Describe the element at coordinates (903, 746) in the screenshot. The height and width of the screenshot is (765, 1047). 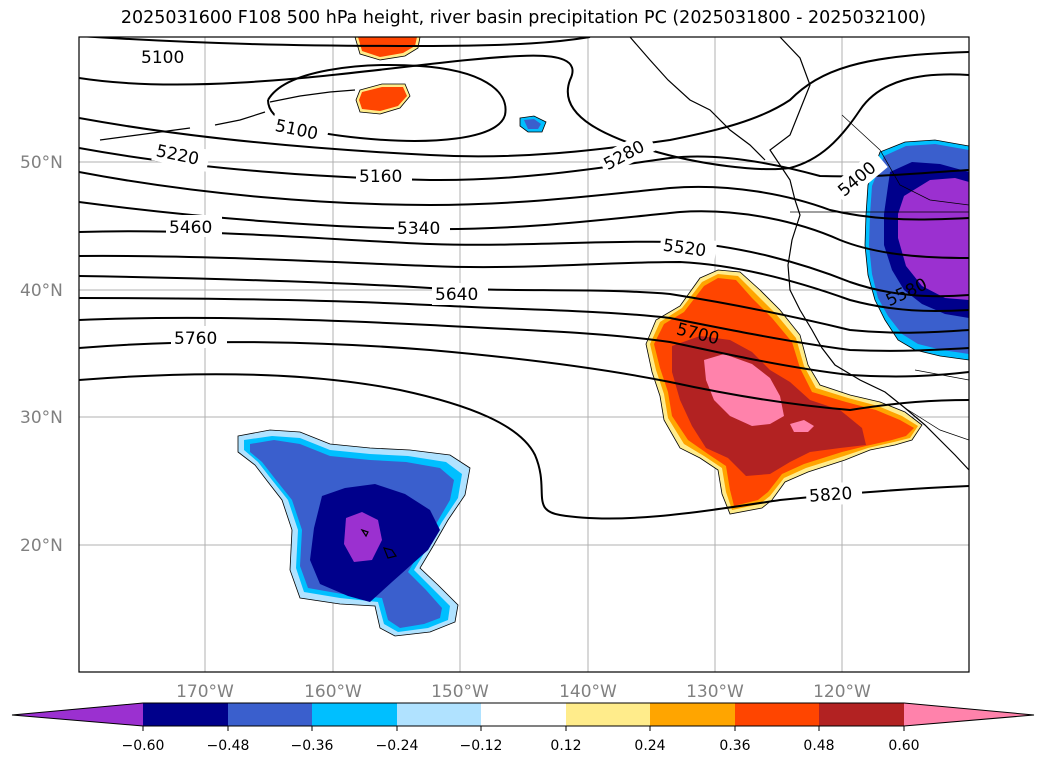
I see `colorbar-tick-label: 0.60` at that location.